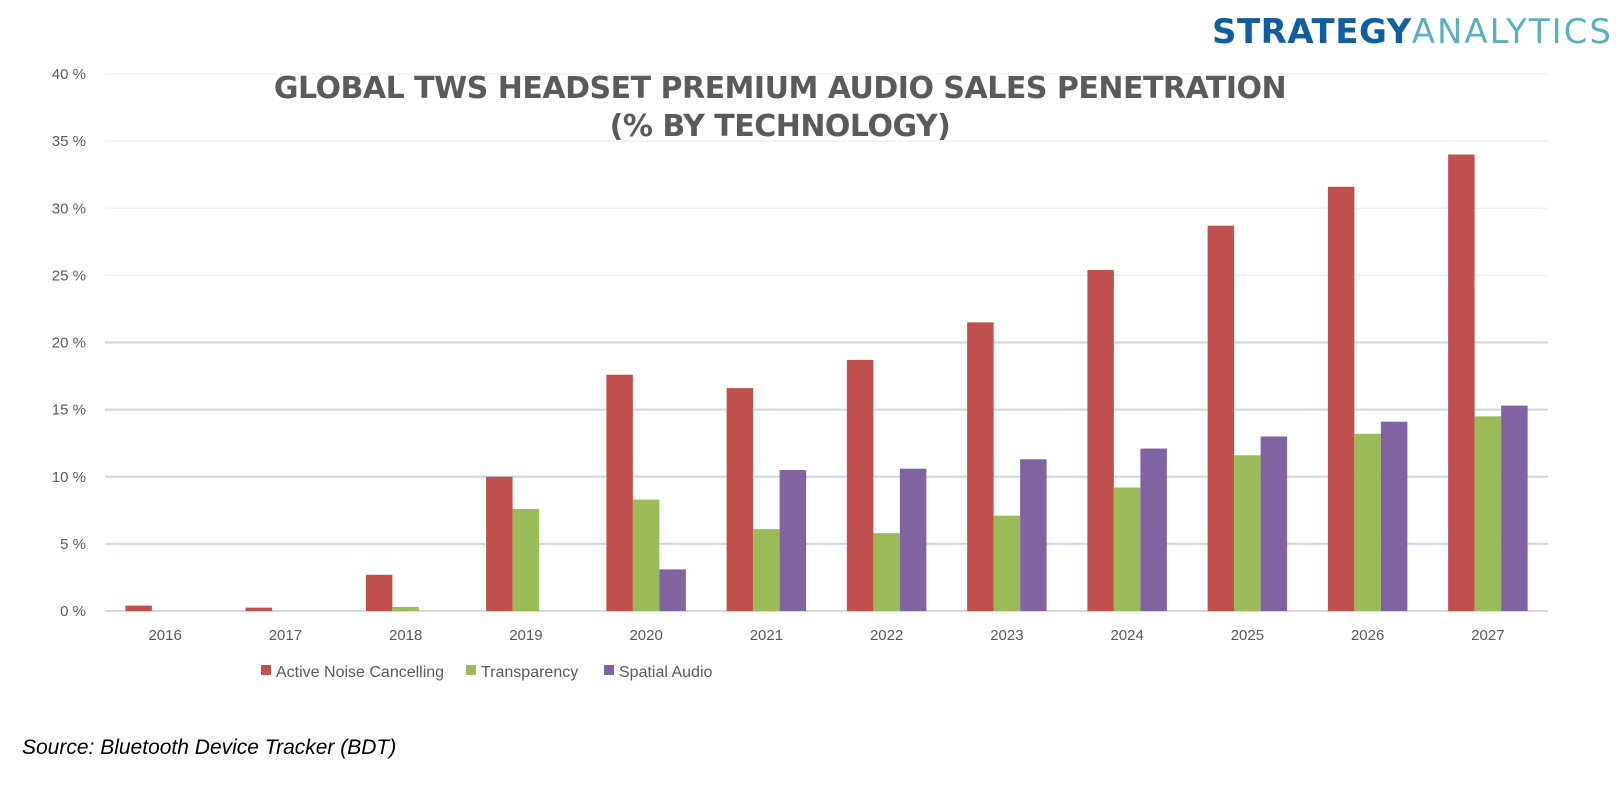 This screenshot has height=805, width=1623. I want to click on x-tick-label: 2016, so click(164, 635).